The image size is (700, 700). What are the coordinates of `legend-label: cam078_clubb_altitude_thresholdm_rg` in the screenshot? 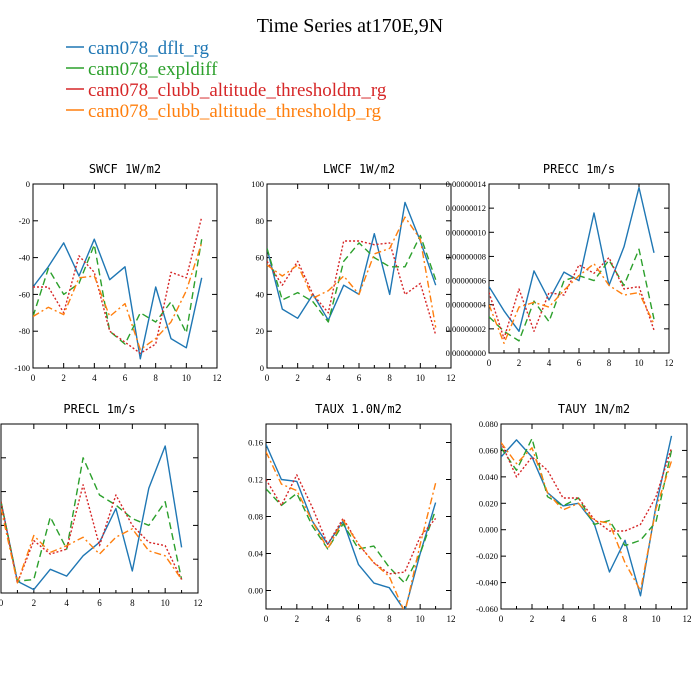 It's located at (237, 90).